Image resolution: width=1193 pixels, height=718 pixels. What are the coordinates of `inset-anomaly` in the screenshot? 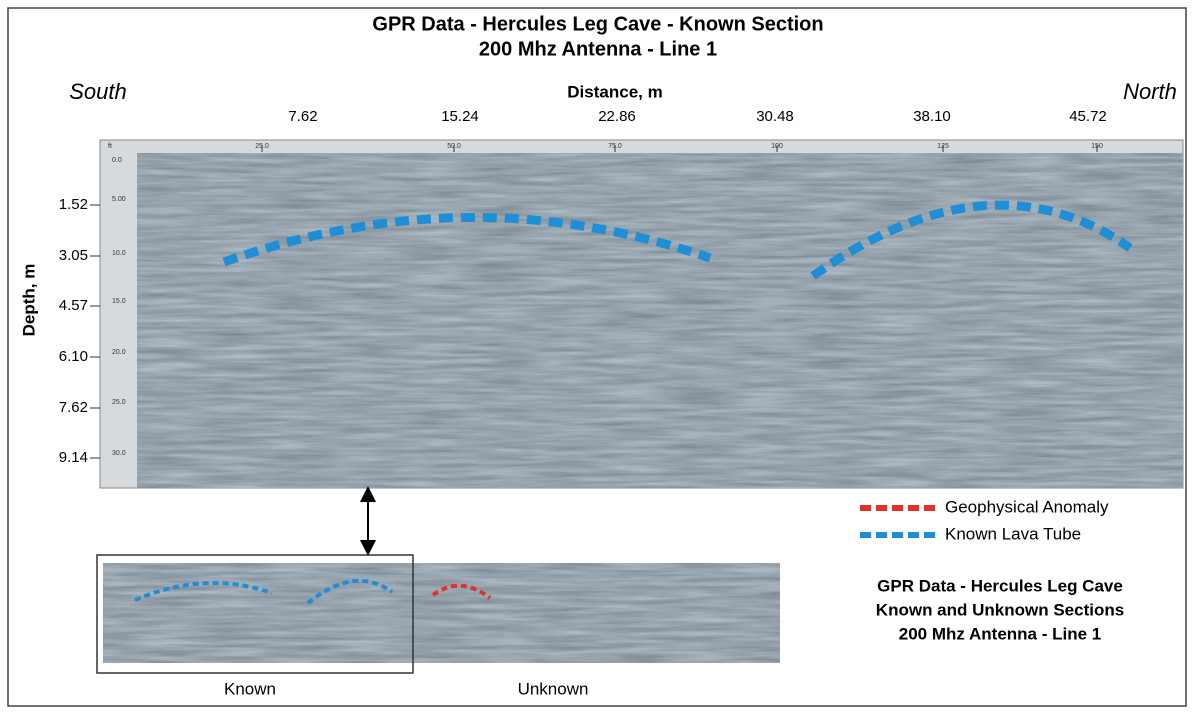 It's located at (461, 591).